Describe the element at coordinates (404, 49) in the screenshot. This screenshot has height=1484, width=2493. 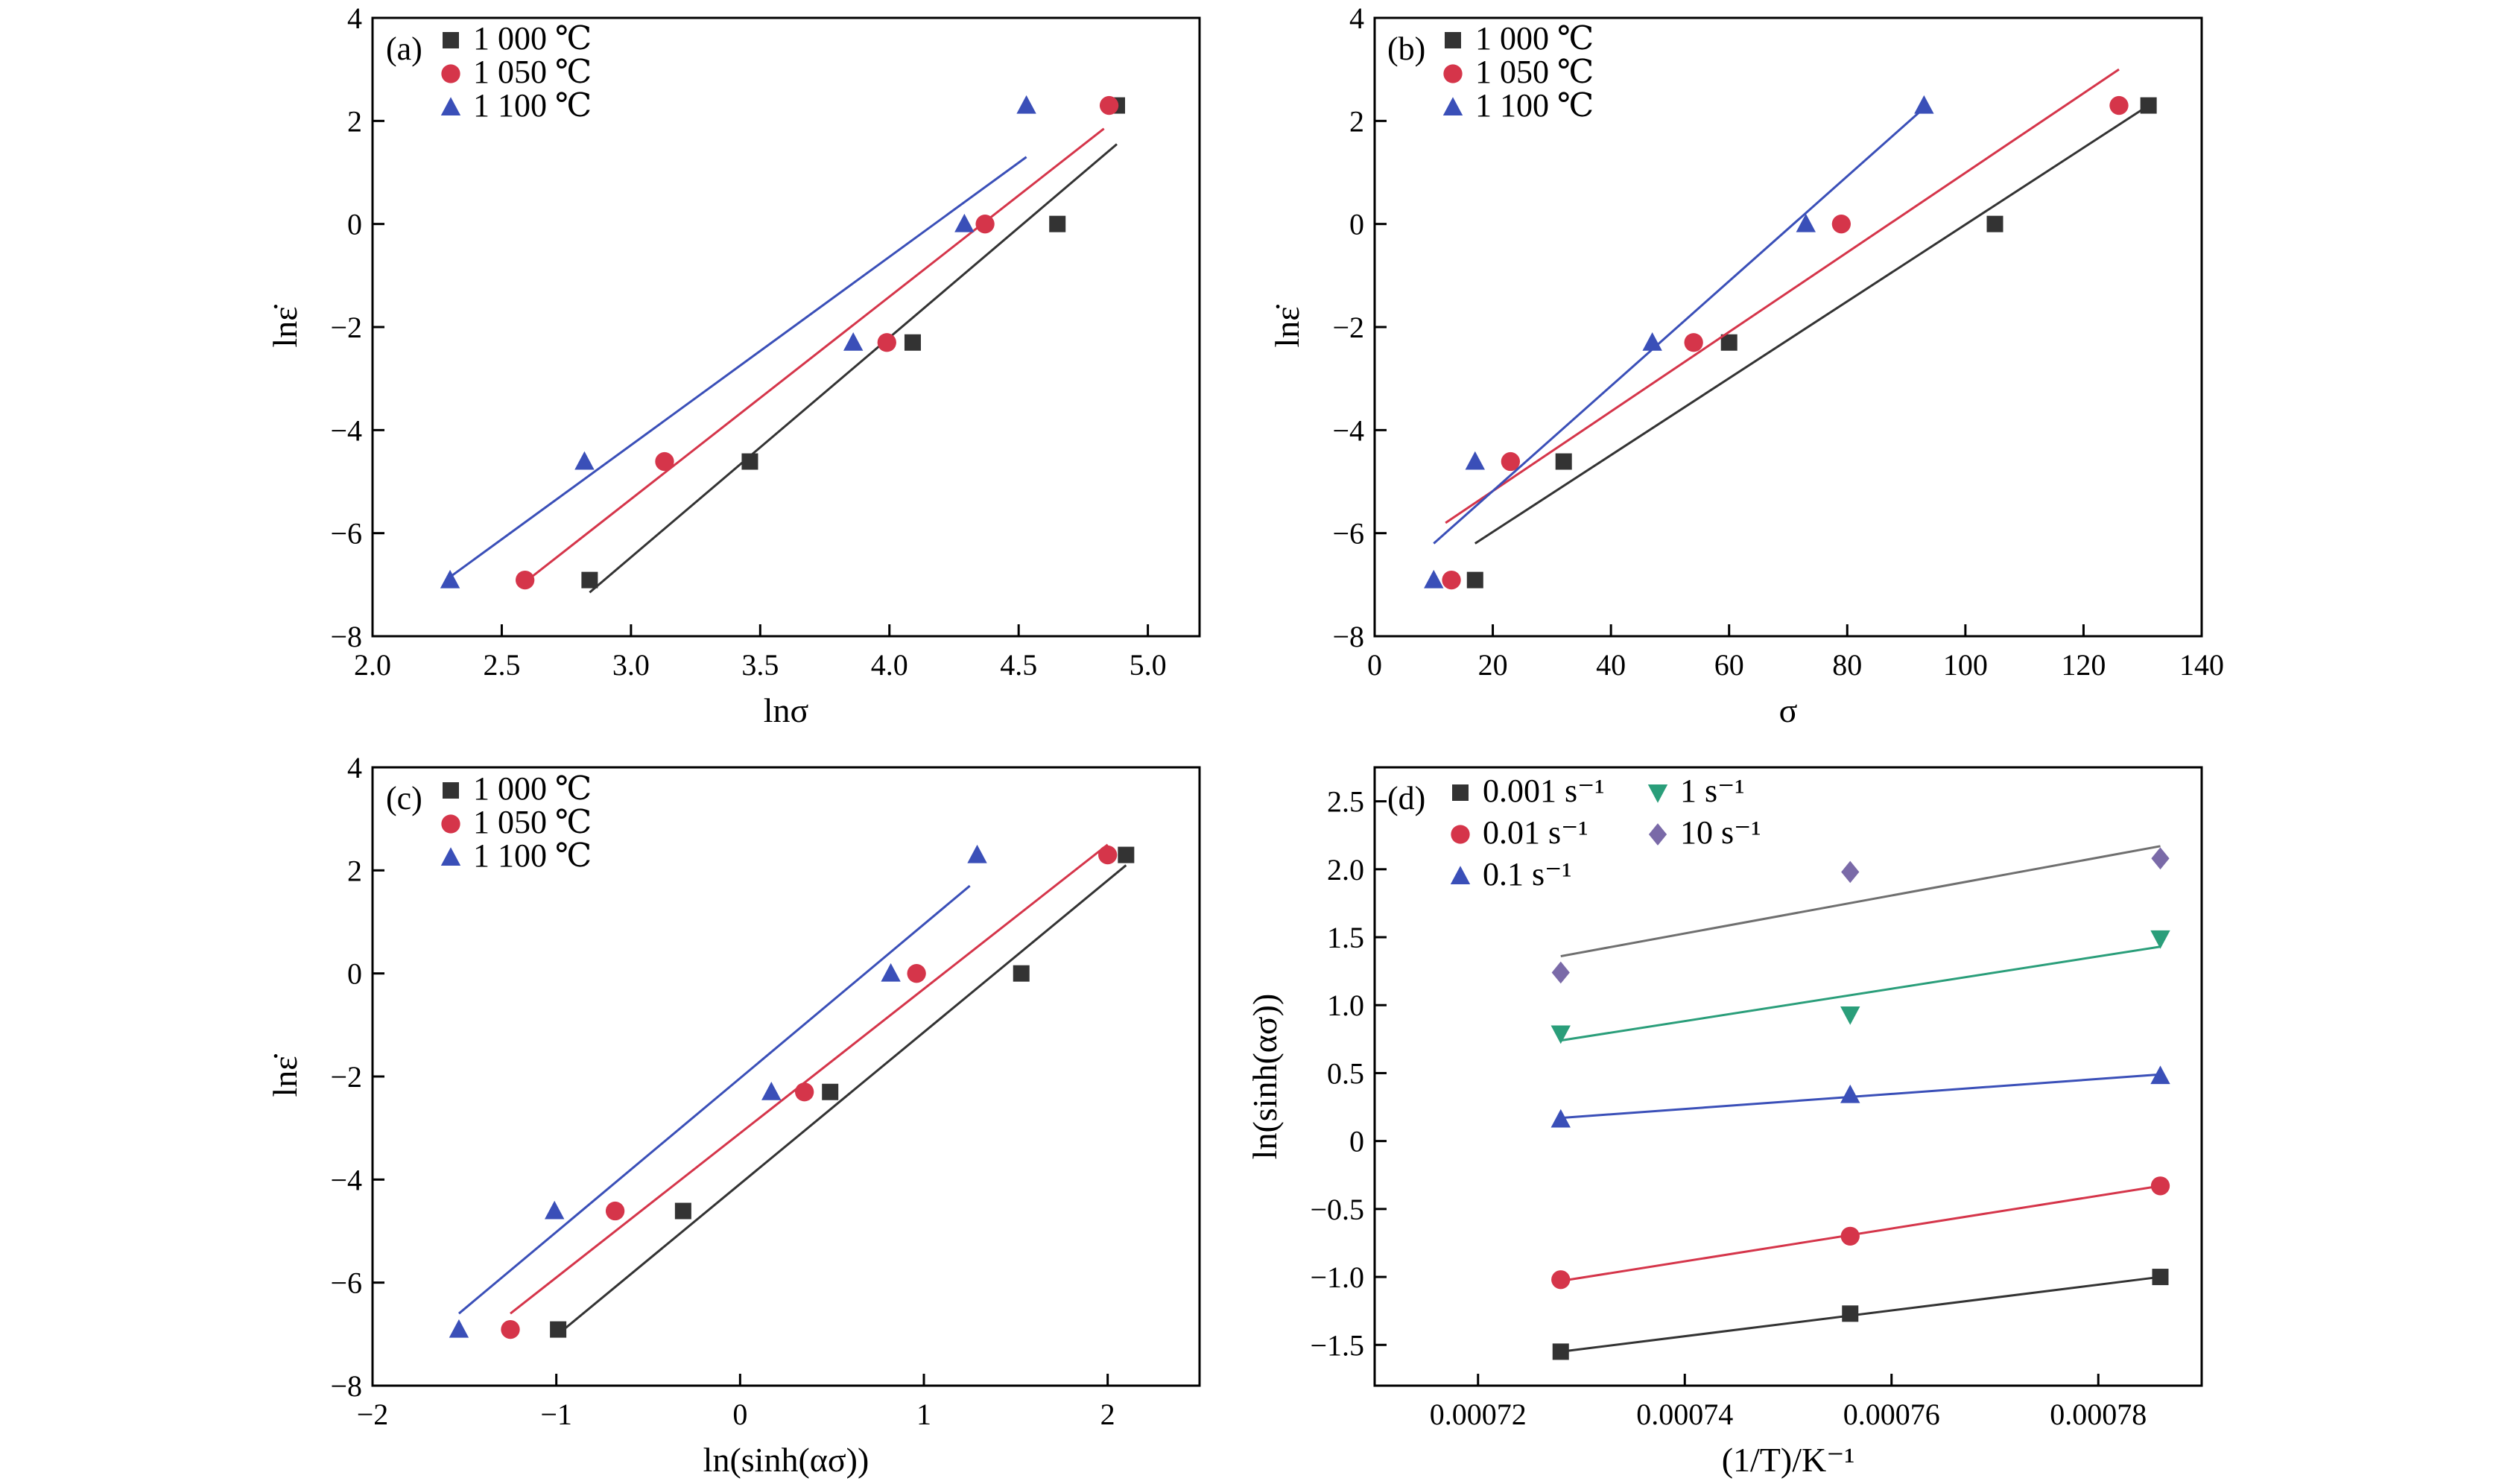
I see `panel-tag: (a)` at that location.